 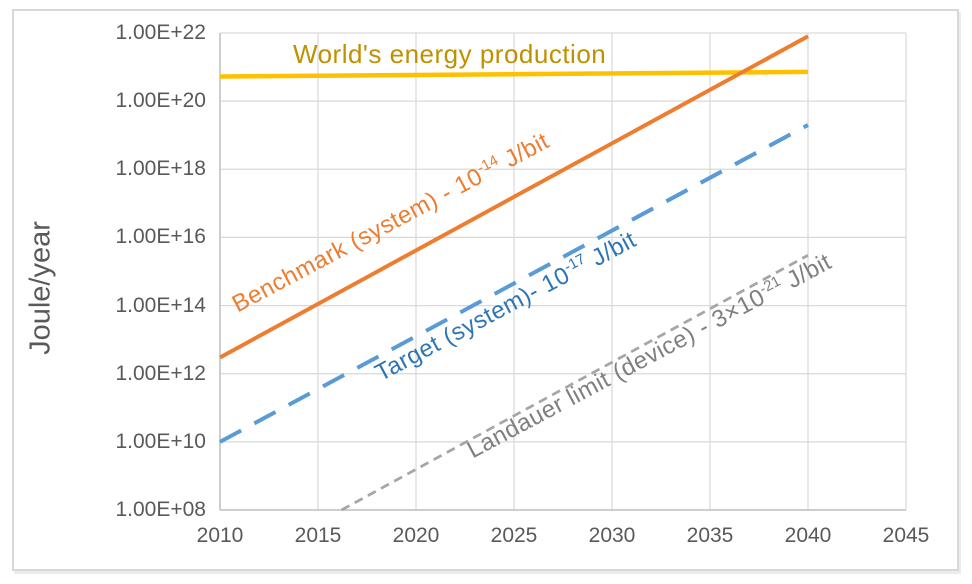 I want to click on y-tick-label: 1.00E+12, so click(x=160, y=373).